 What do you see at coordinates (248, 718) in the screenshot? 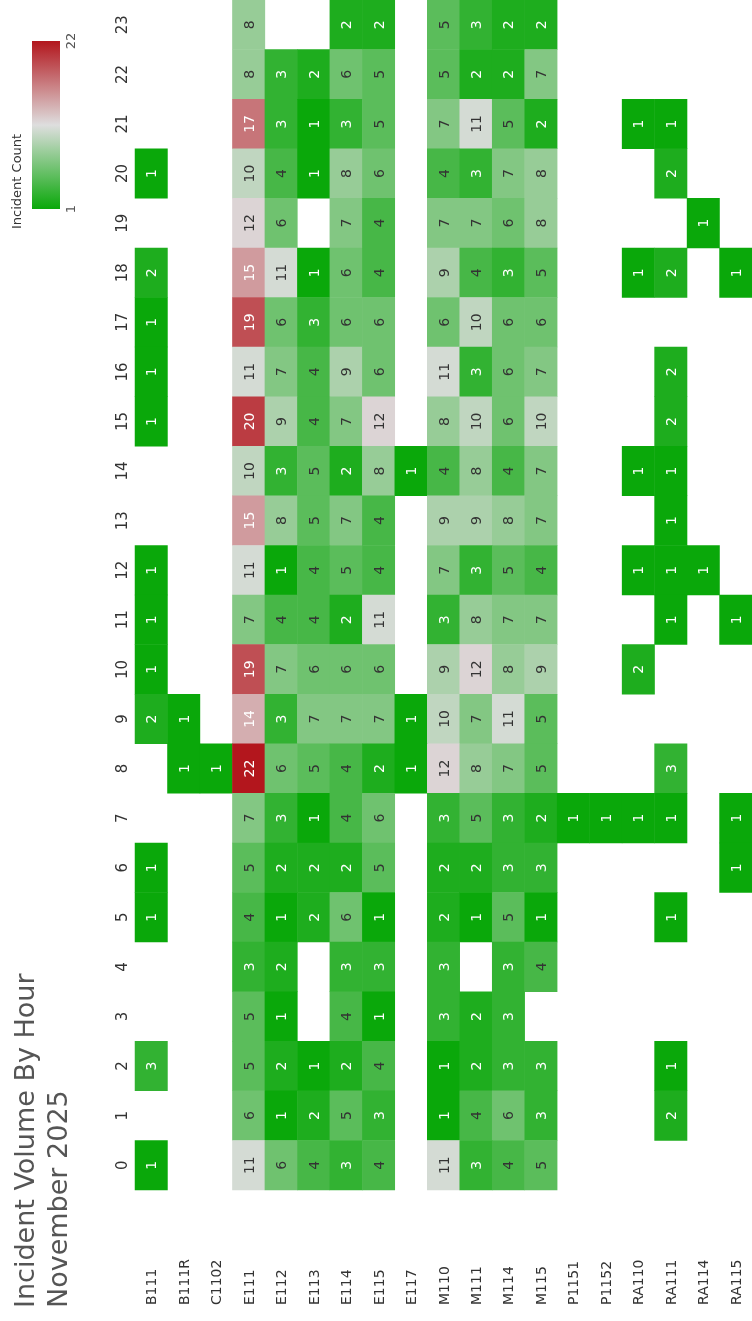
I see `data-label: 14` at bounding box center [248, 718].